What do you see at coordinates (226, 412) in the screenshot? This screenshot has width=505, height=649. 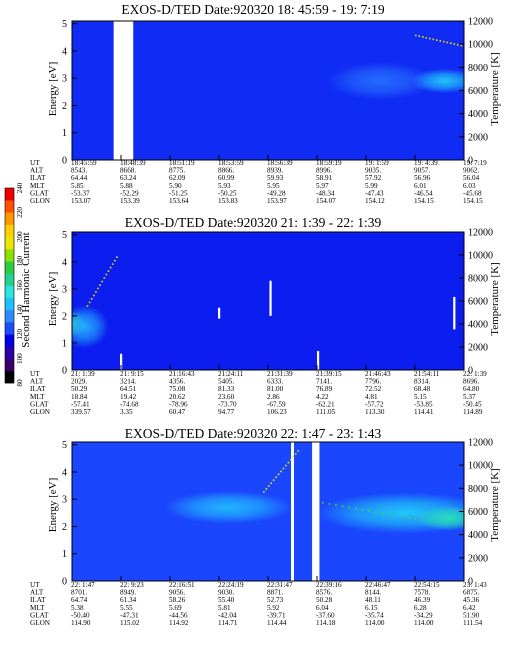 I see `ephemeris-value: 94.77` at bounding box center [226, 412].